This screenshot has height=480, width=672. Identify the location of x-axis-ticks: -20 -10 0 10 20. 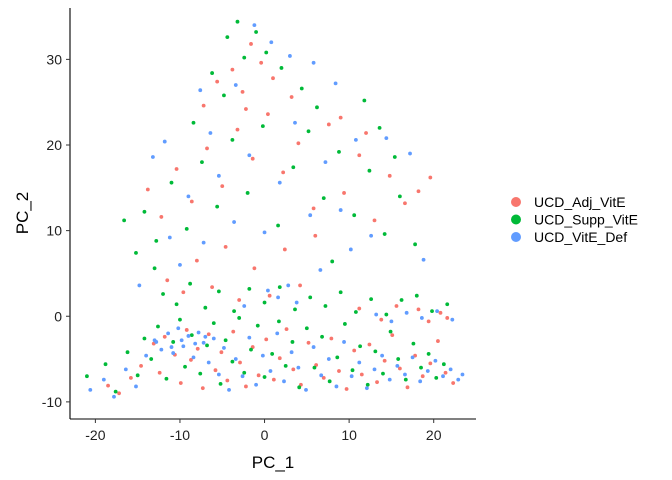
(263, 431).